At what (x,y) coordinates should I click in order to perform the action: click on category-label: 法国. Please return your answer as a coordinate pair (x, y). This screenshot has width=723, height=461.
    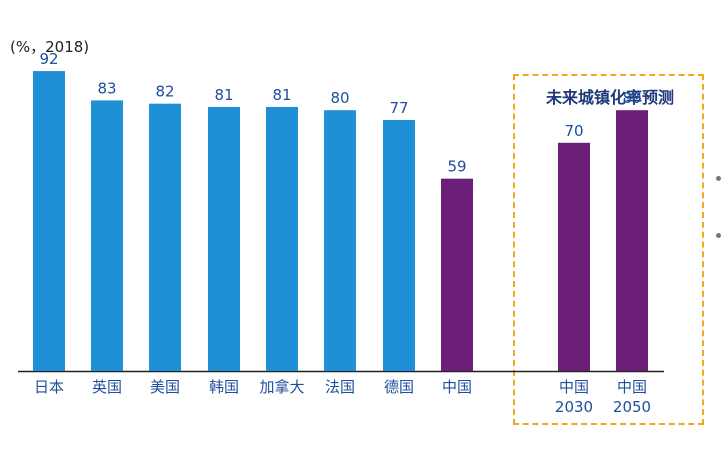
    Looking at the image, I should click on (340, 387).